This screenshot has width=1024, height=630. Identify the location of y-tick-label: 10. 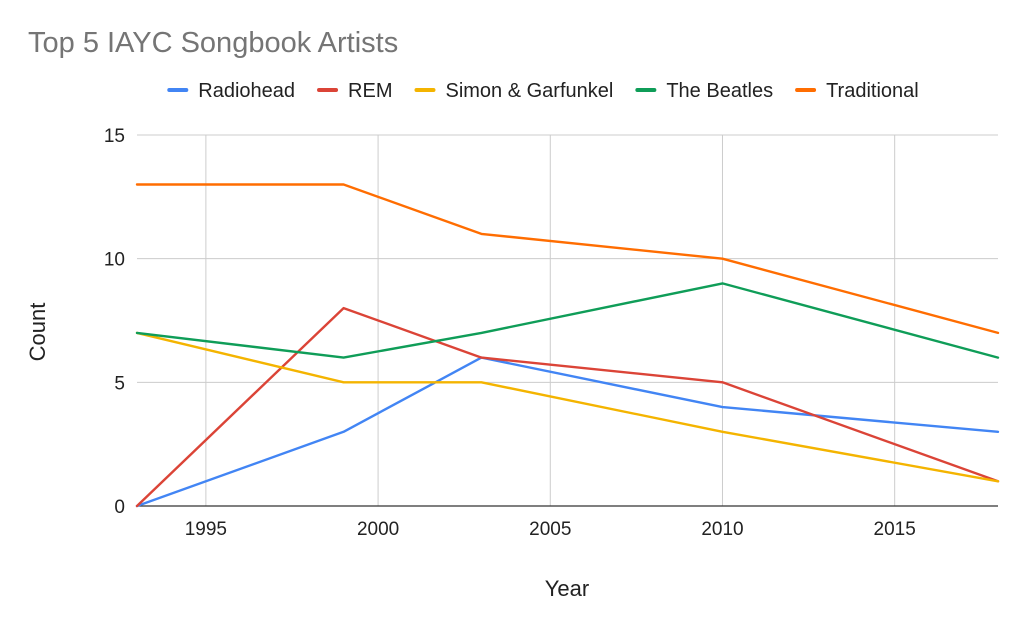
(114, 260).